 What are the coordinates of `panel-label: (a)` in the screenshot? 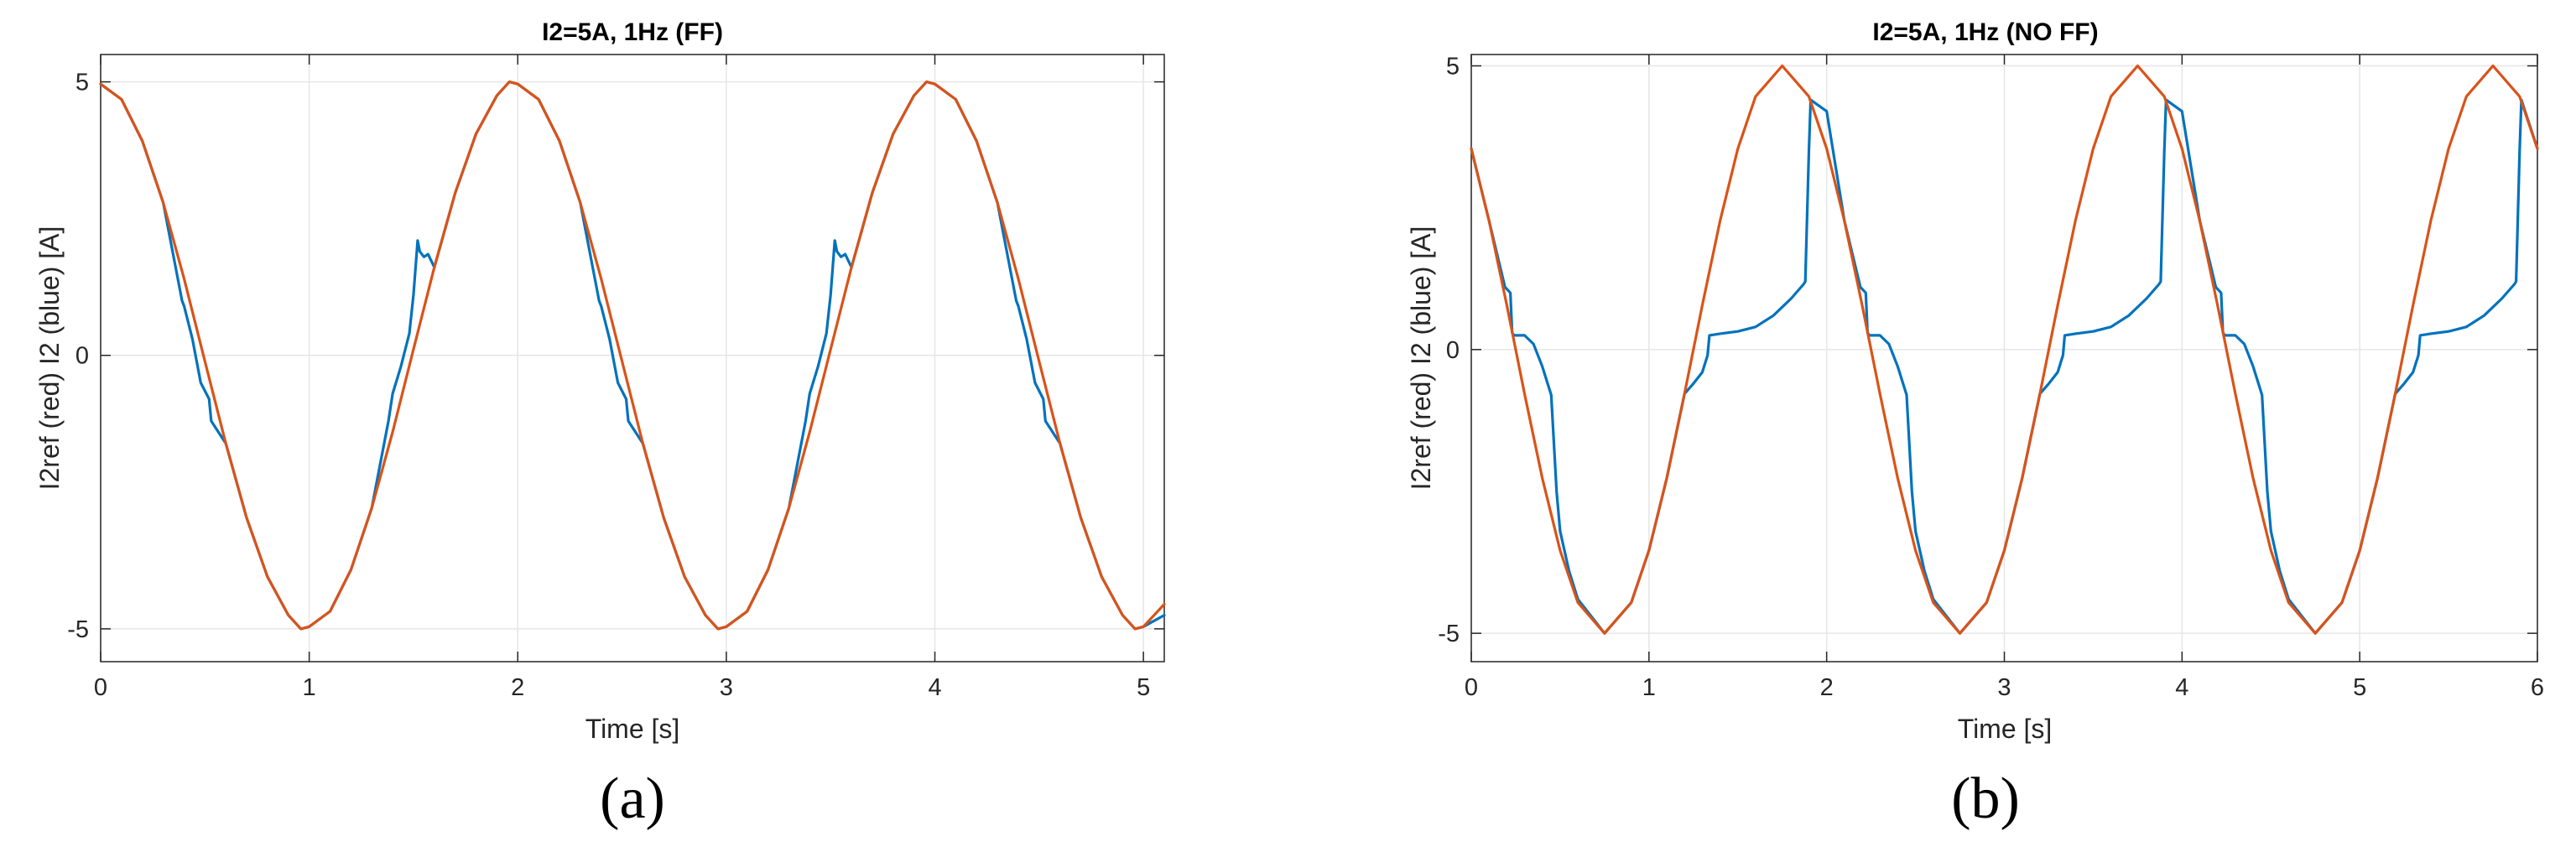 It's located at (632, 798).